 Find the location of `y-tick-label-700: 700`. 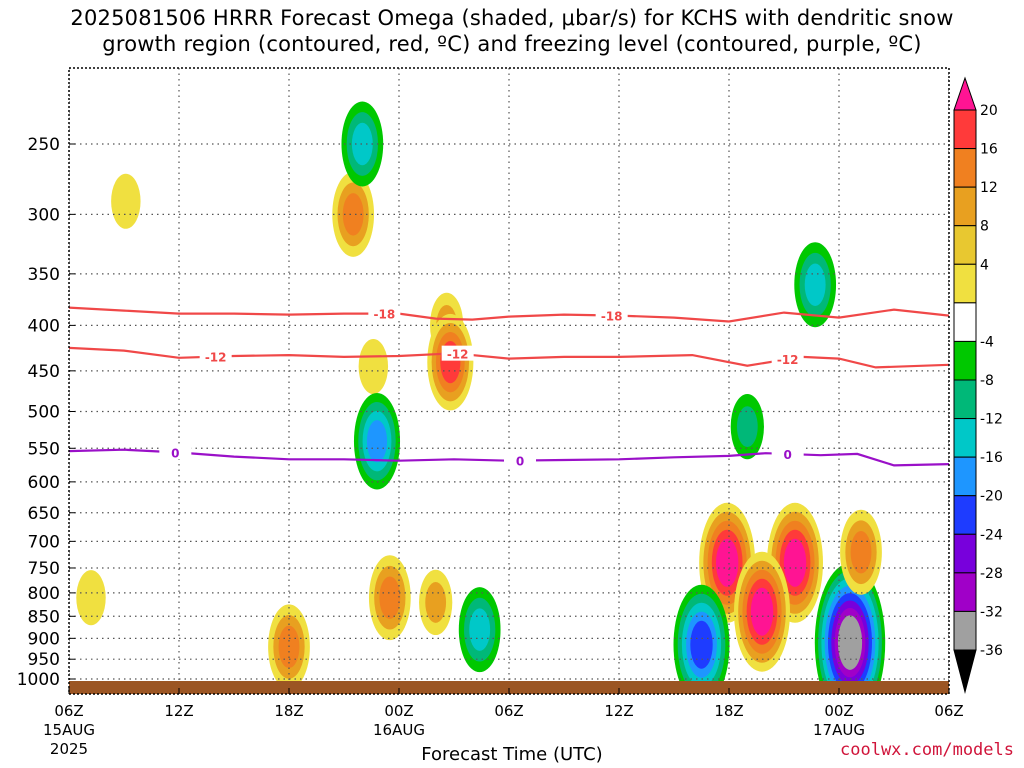

y-tick-label-700: 700 is located at coordinates (44, 542).